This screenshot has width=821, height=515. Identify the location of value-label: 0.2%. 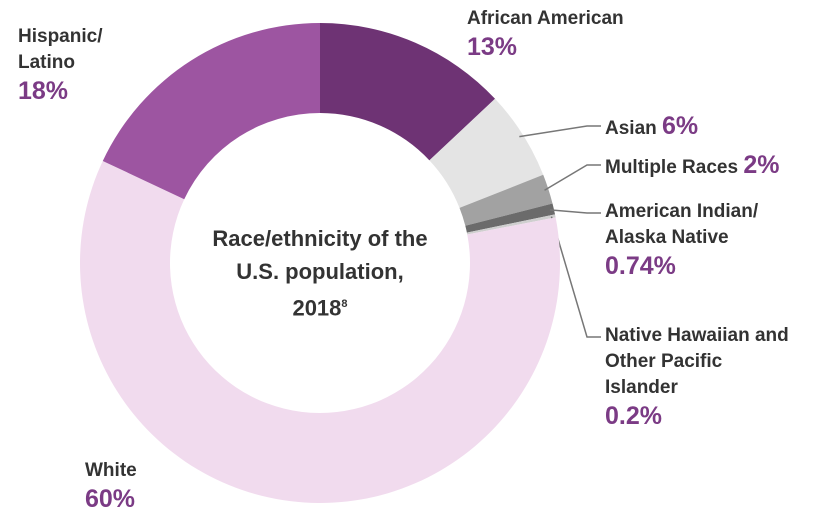
(633, 416).